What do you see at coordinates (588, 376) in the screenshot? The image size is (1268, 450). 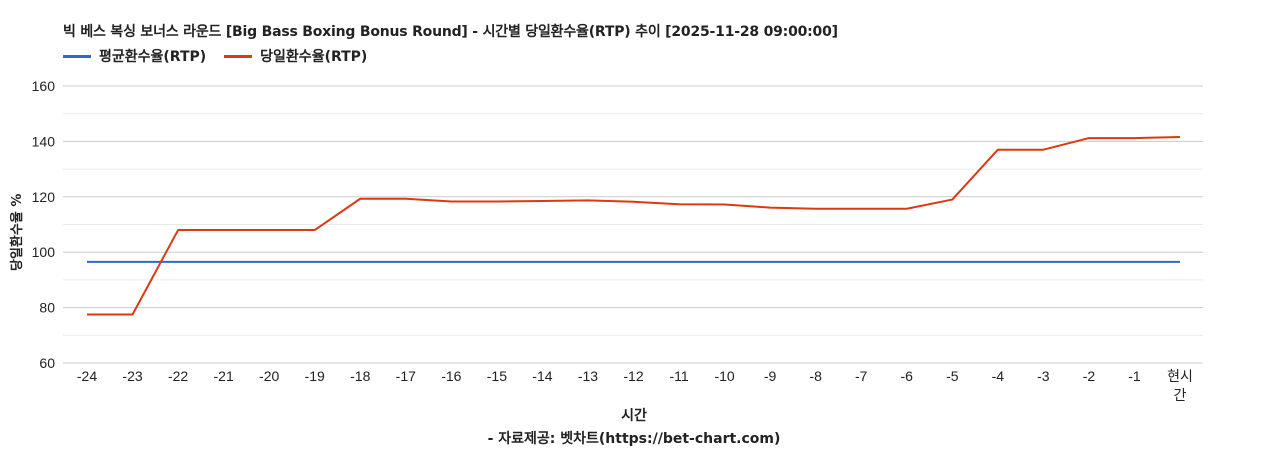 I see `x-tick-label: -13` at bounding box center [588, 376].